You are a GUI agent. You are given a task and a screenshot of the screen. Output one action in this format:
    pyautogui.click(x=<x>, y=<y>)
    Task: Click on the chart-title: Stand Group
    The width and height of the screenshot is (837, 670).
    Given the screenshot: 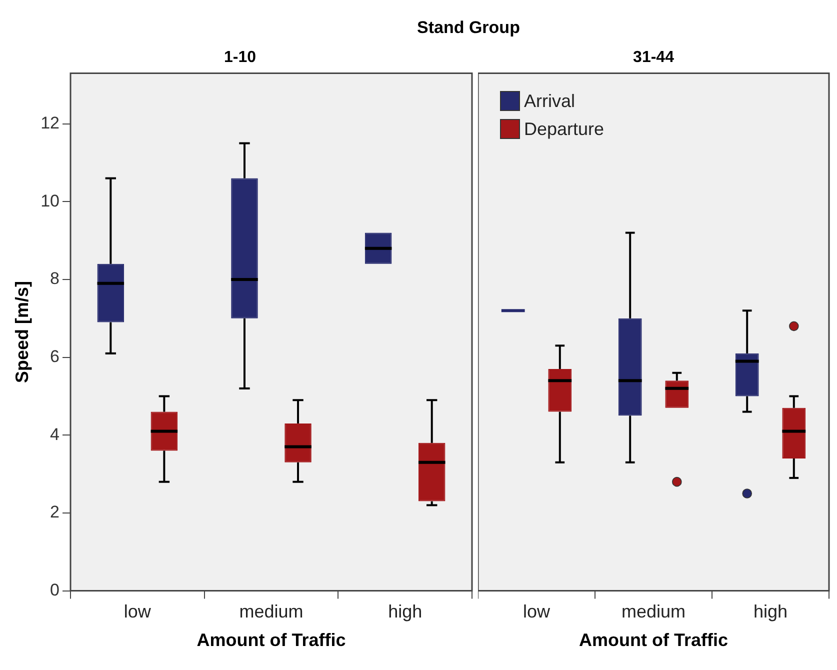 What is the action you would take?
    pyautogui.click(x=468, y=28)
    